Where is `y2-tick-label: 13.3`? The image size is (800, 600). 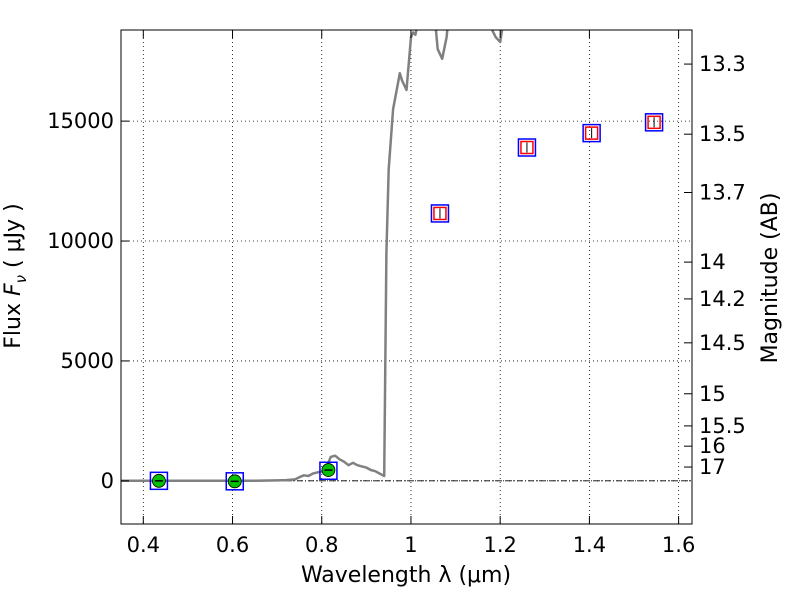
y2-tick-label: 13.3 is located at coordinates (722, 64).